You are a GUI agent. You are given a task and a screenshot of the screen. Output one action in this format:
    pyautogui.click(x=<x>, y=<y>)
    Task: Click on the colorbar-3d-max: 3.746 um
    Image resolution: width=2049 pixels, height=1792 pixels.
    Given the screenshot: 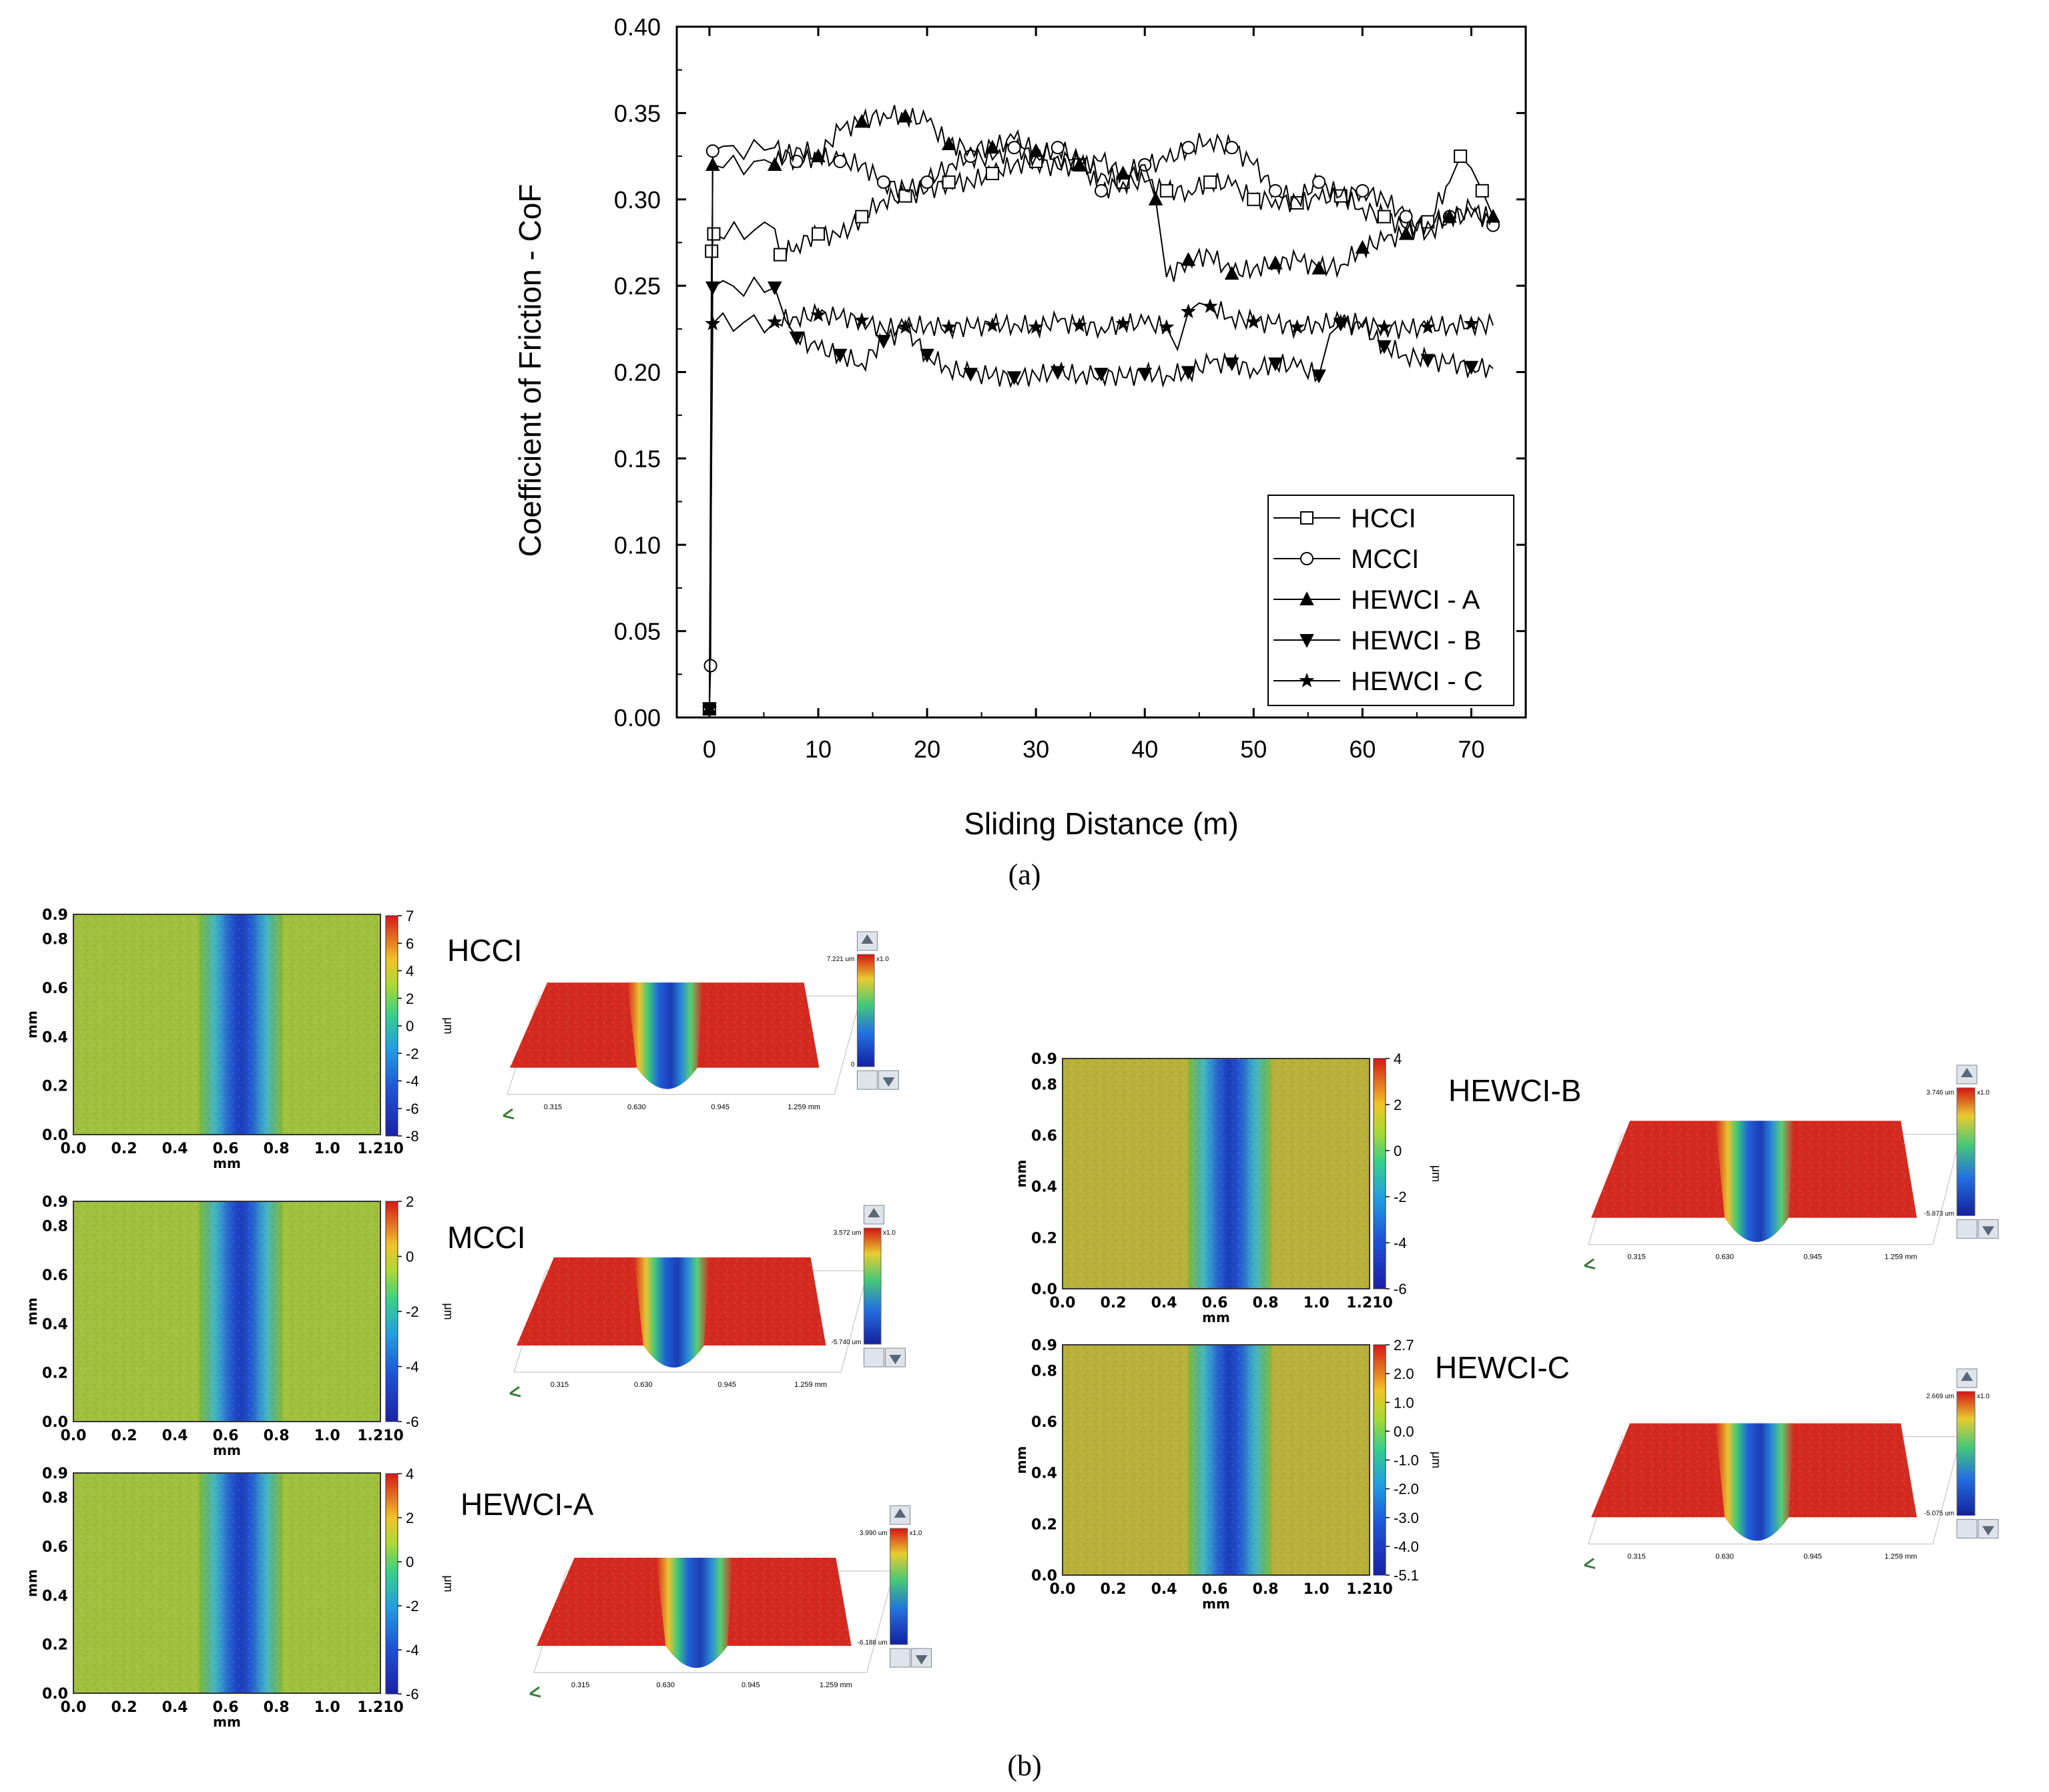 What is the action you would take?
    pyautogui.click(x=1940, y=1093)
    